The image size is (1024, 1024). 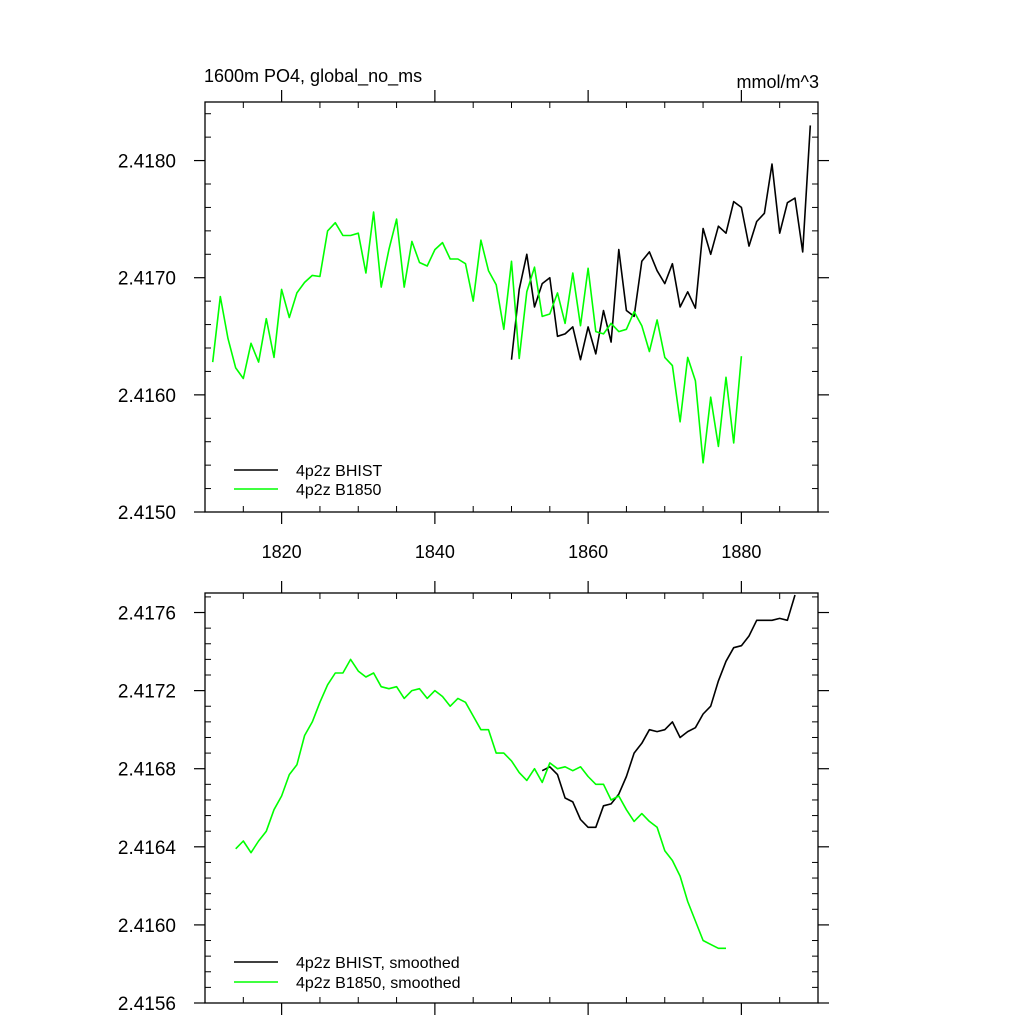 What do you see at coordinates (480, 804) in the screenshot?
I see `bottom-series-line-b1850` at bounding box center [480, 804].